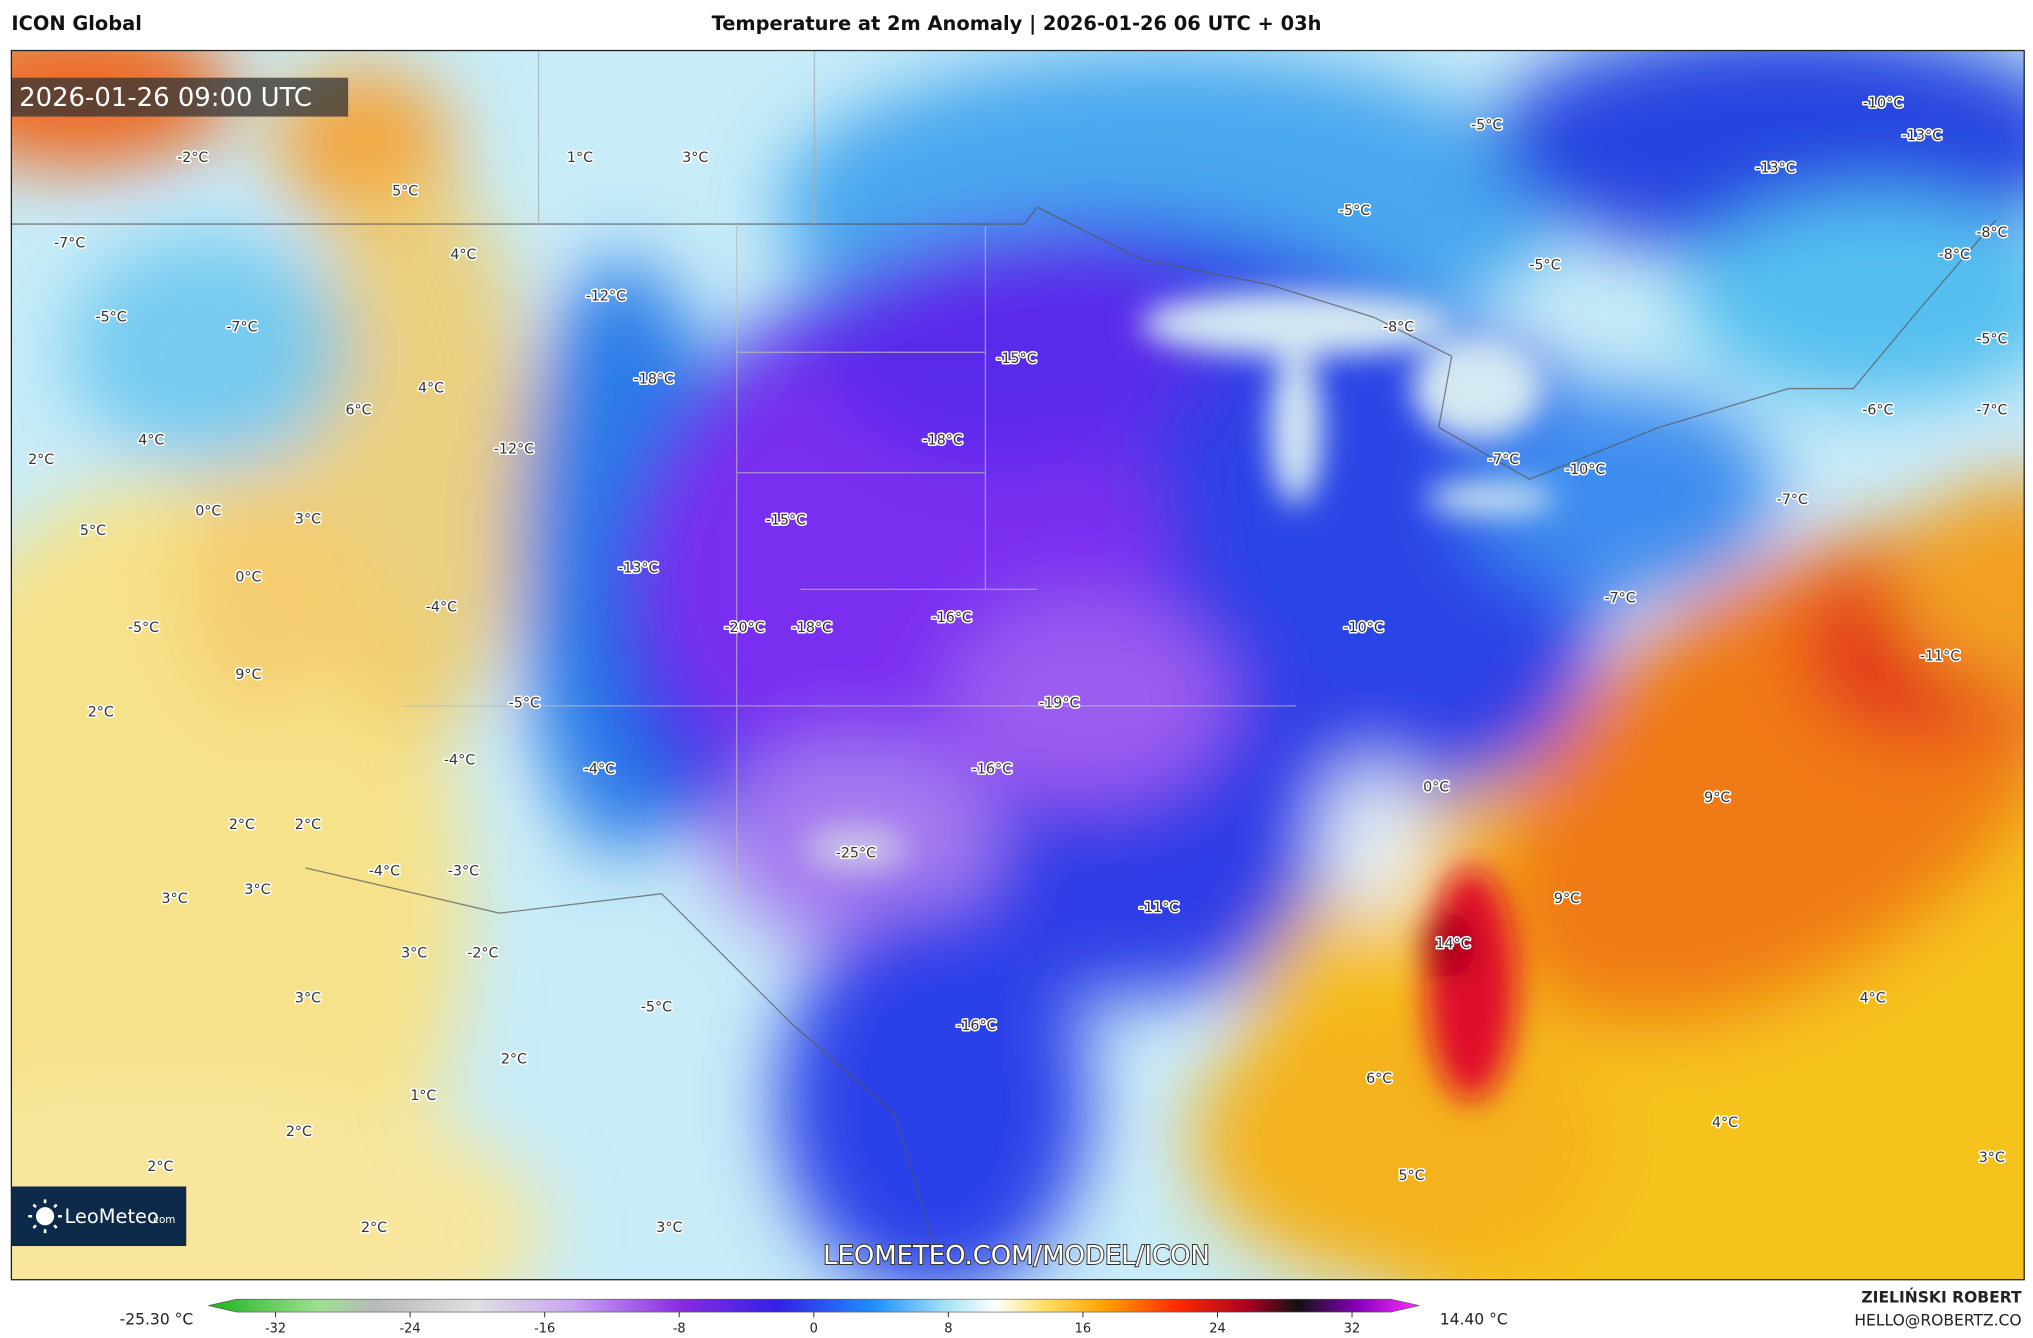 This screenshot has height=1338, width=2033. Describe the element at coordinates (1398, 328) in the screenshot. I see `temperature-label: -8°C` at that location.